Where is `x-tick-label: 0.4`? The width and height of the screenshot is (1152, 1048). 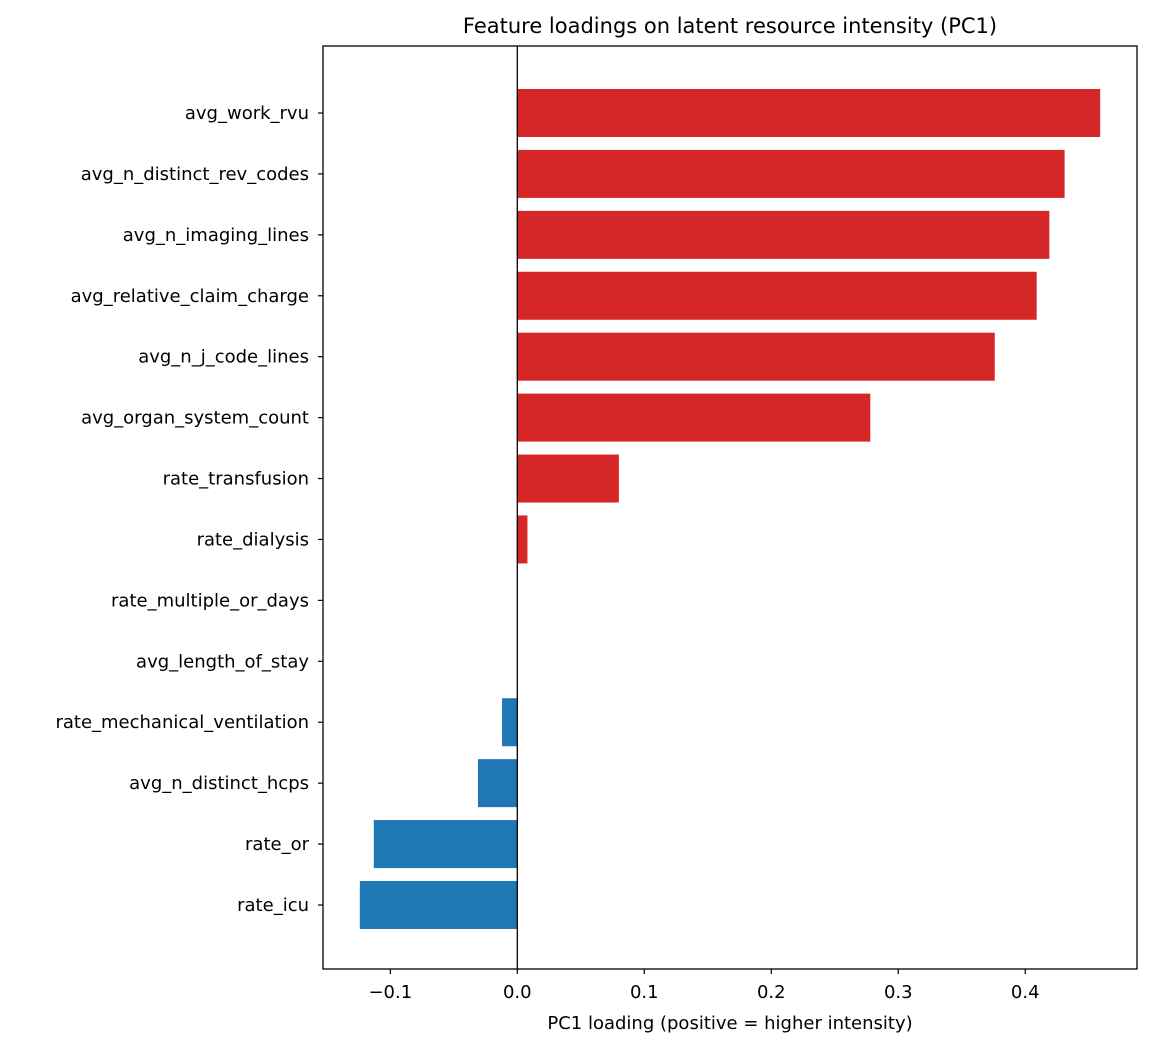 x-tick-label: 0.4 is located at coordinates (1025, 992).